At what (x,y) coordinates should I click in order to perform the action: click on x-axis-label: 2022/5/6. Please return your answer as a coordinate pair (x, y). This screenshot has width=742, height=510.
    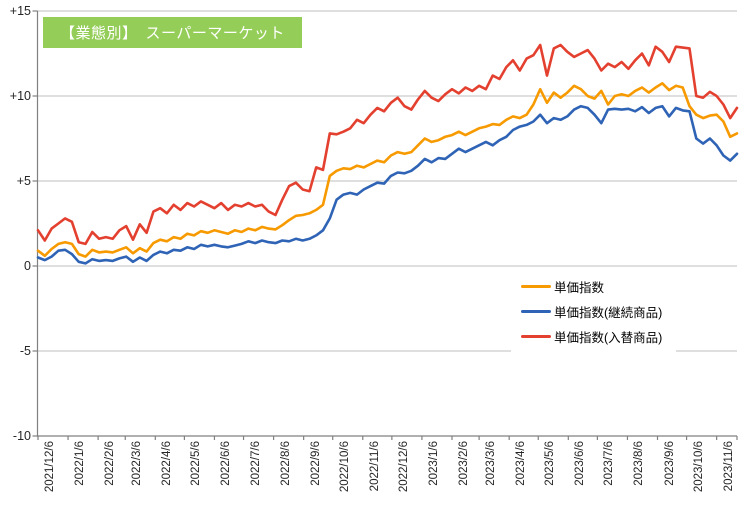
    Looking at the image, I should click on (196, 463).